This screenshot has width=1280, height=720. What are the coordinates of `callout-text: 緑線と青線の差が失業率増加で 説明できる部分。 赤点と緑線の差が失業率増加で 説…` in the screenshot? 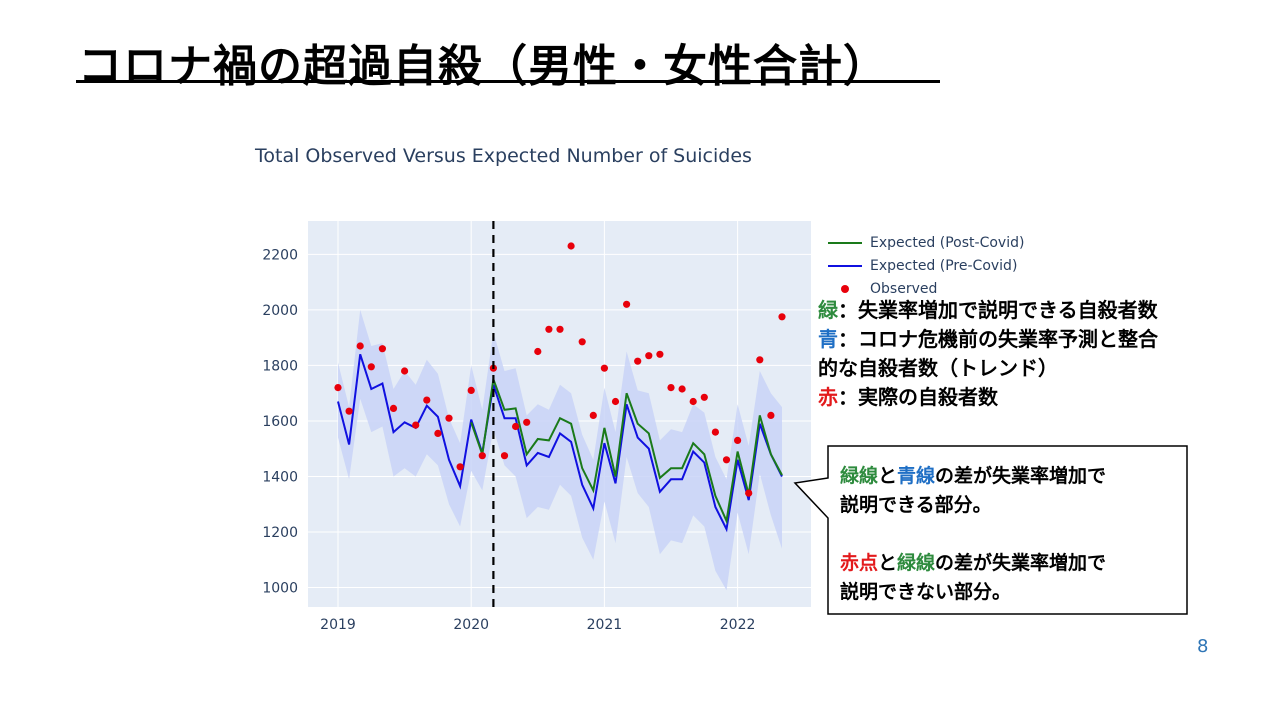 It's located at (973, 534).